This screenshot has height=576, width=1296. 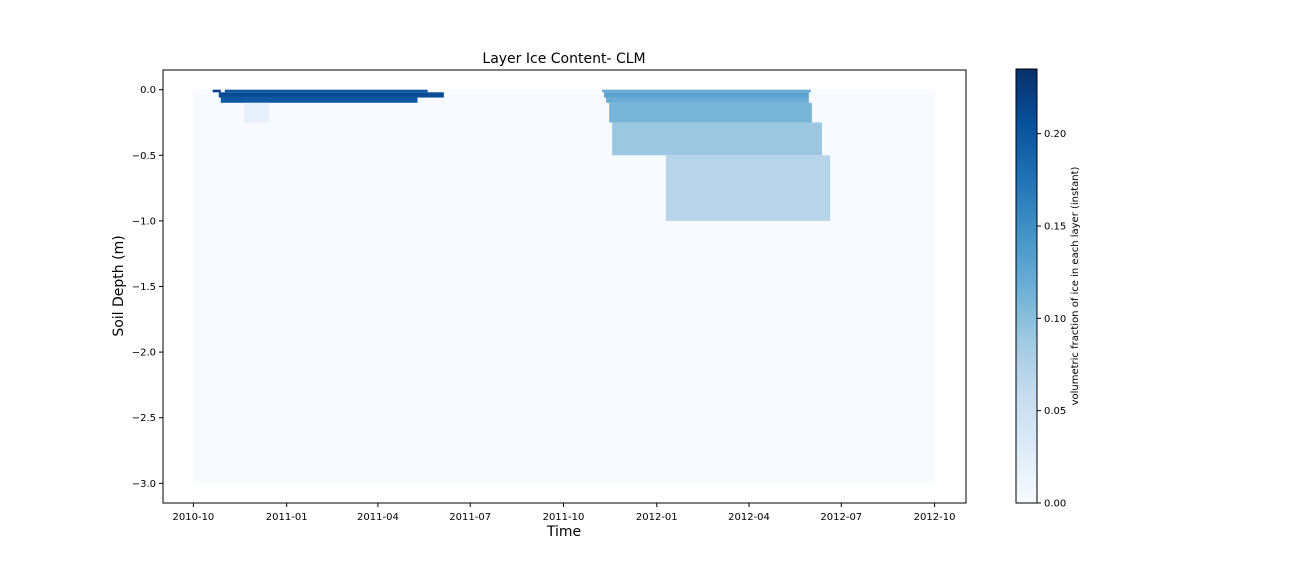 What do you see at coordinates (657, 517) in the screenshot?
I see `x-tick-label: 2012-01` at bounding box center [657, 517].